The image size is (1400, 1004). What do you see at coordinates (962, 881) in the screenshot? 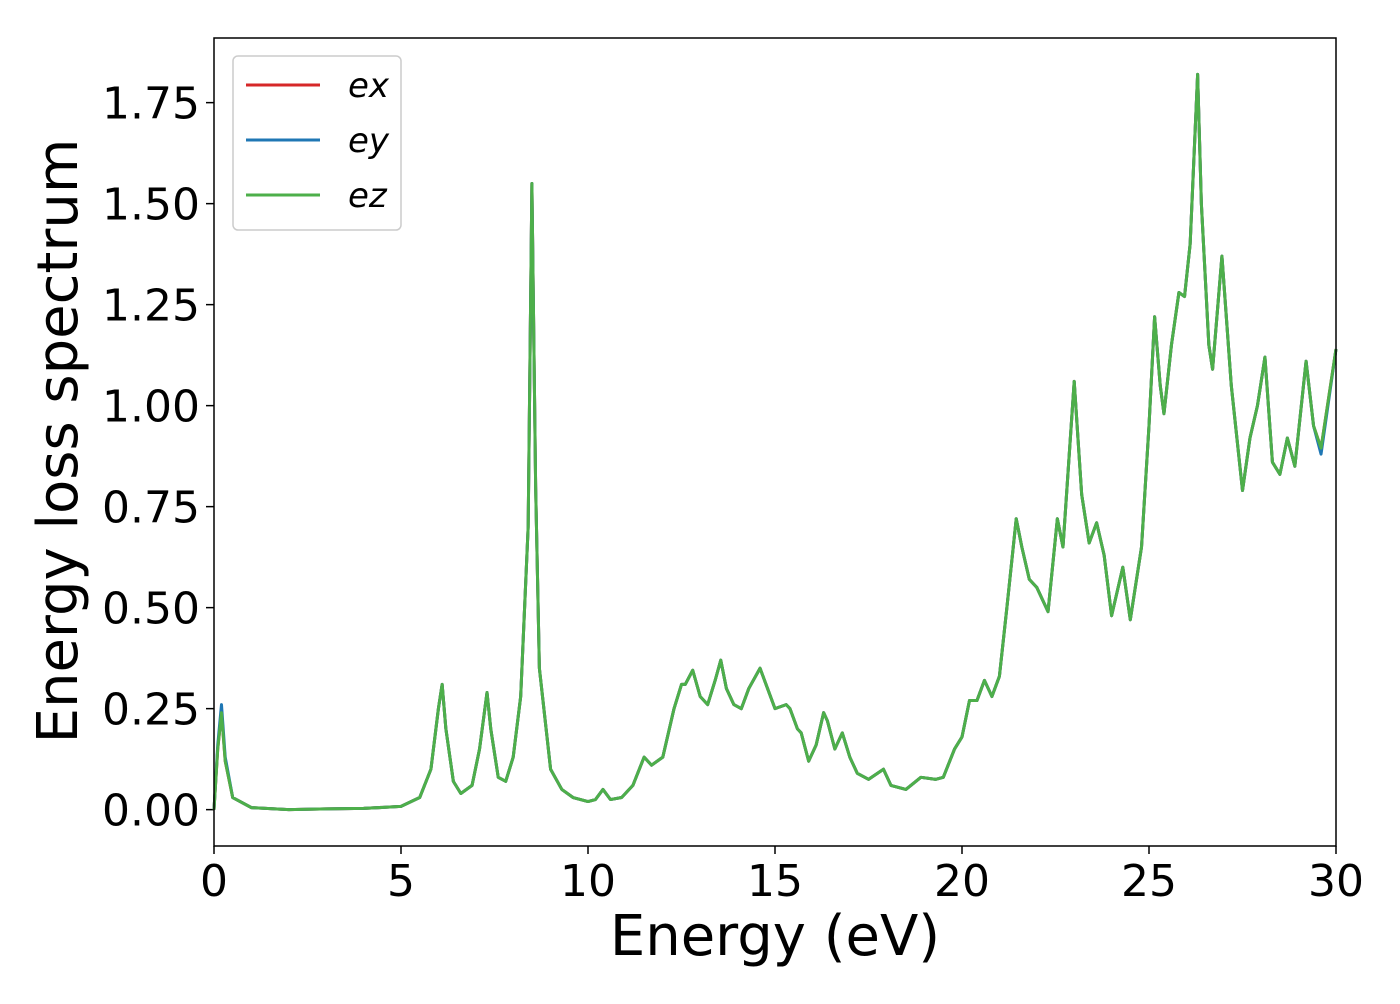
I see `x-tick-label: 20` at bounding box center [962, 881].